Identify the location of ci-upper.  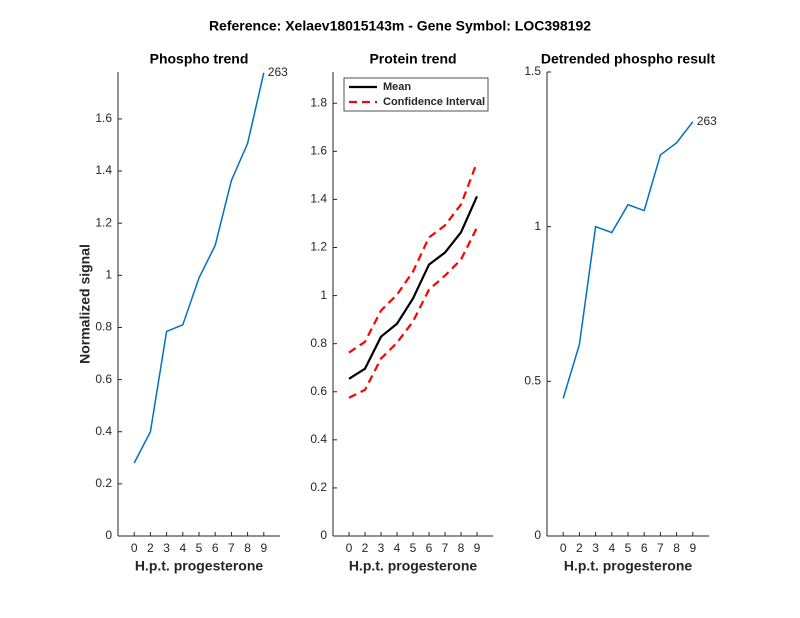
(413, 258).